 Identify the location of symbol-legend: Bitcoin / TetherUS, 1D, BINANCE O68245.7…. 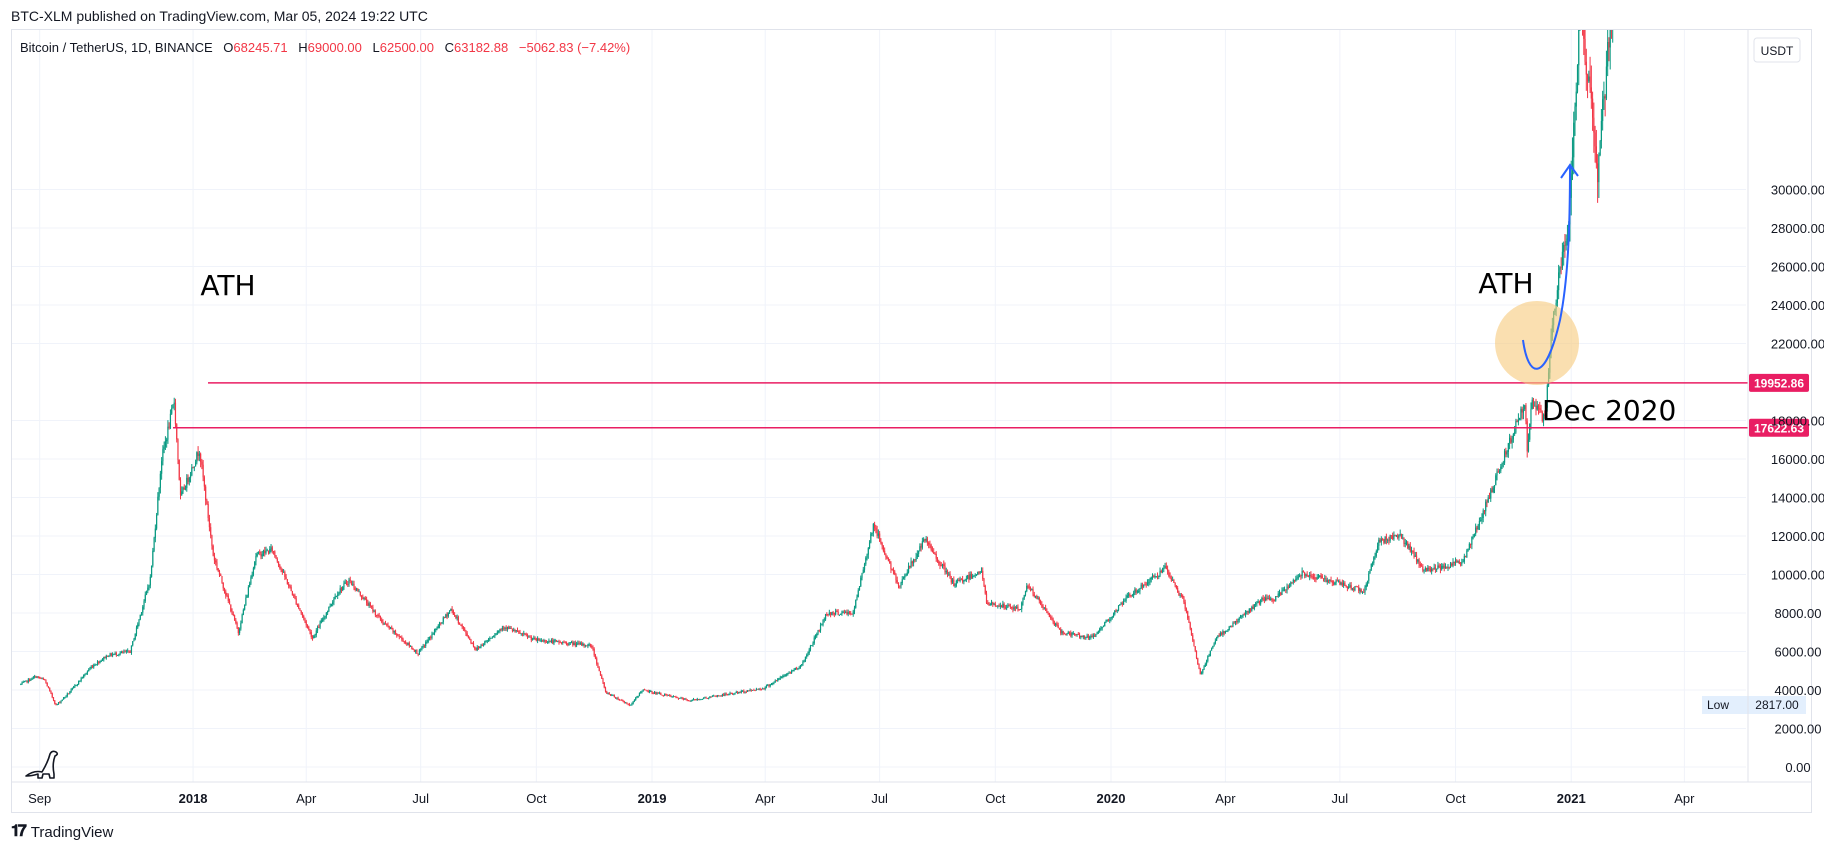
(325, 47).